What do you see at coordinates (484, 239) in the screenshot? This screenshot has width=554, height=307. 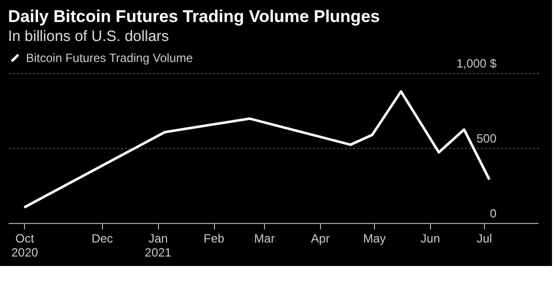 I see `x-tick-label: Jul` at bounding box center [484, 239].